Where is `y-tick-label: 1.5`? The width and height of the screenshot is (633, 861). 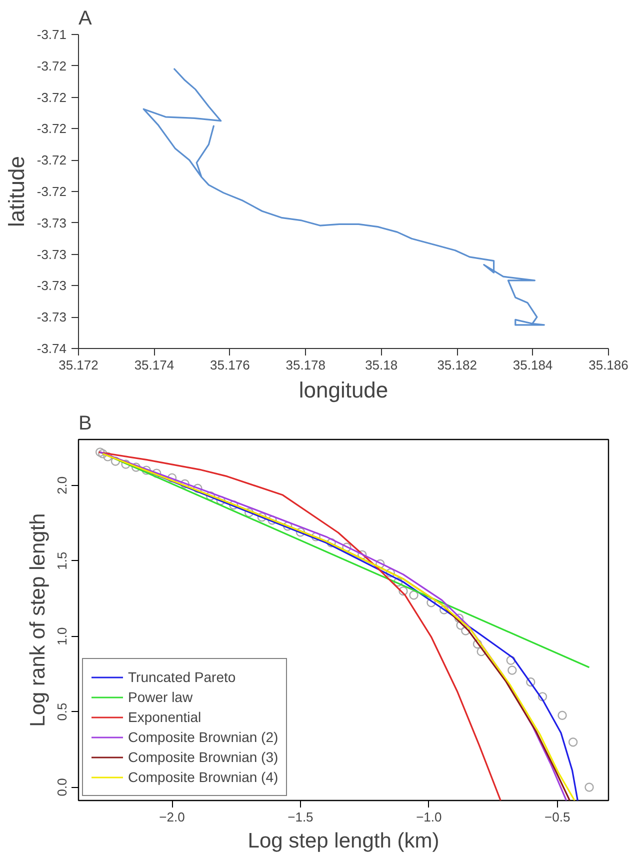
y-tick-label: 1.5 is located at coordinates (62, 561).